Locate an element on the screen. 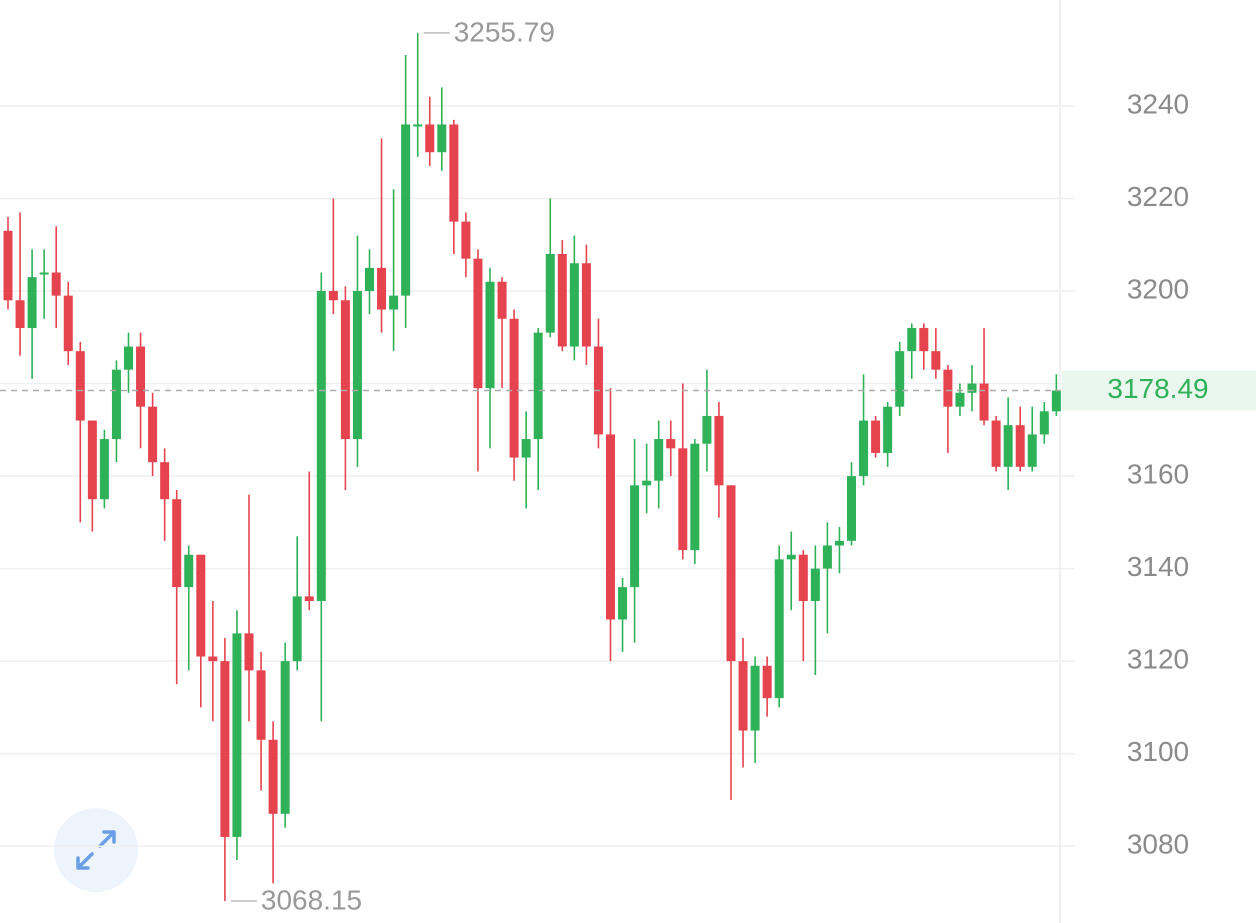 Image resolution: width=1256 pixels, height=923 pixels. expand-button is located at coordinates (96, 850).